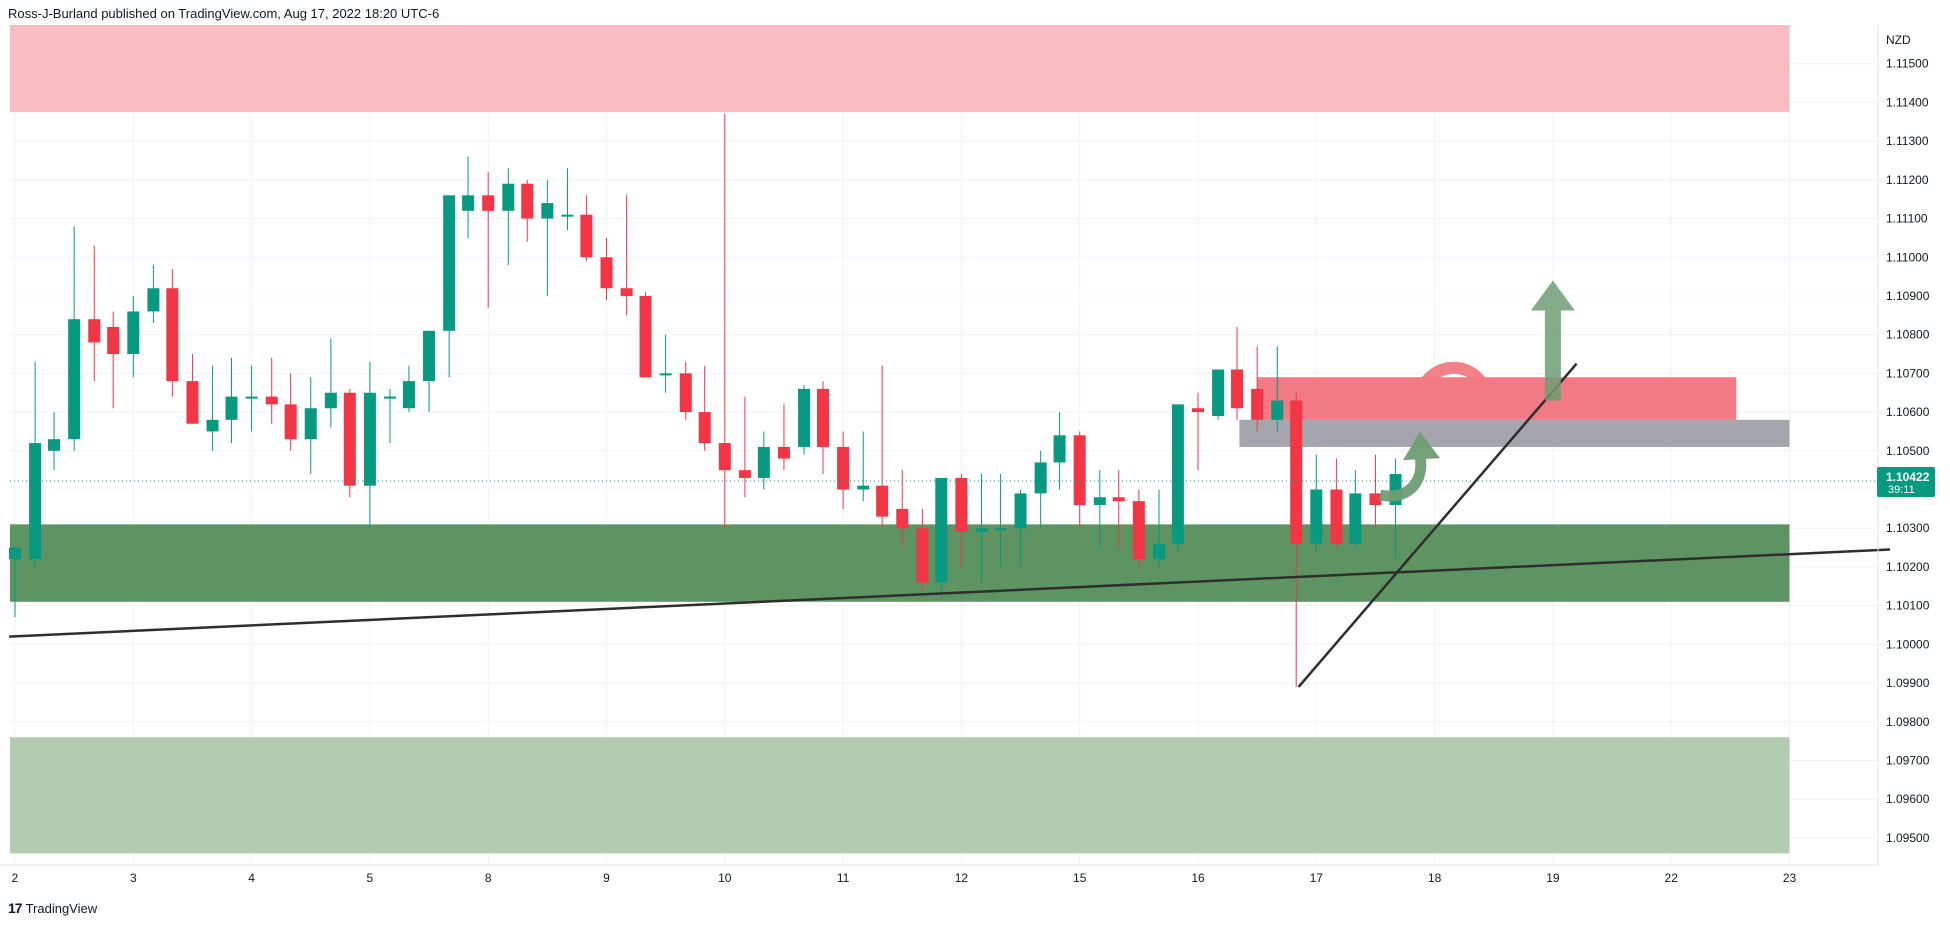 This screenshot has height=927, width=1950. I want to click on arrows, so click(1476, 391).